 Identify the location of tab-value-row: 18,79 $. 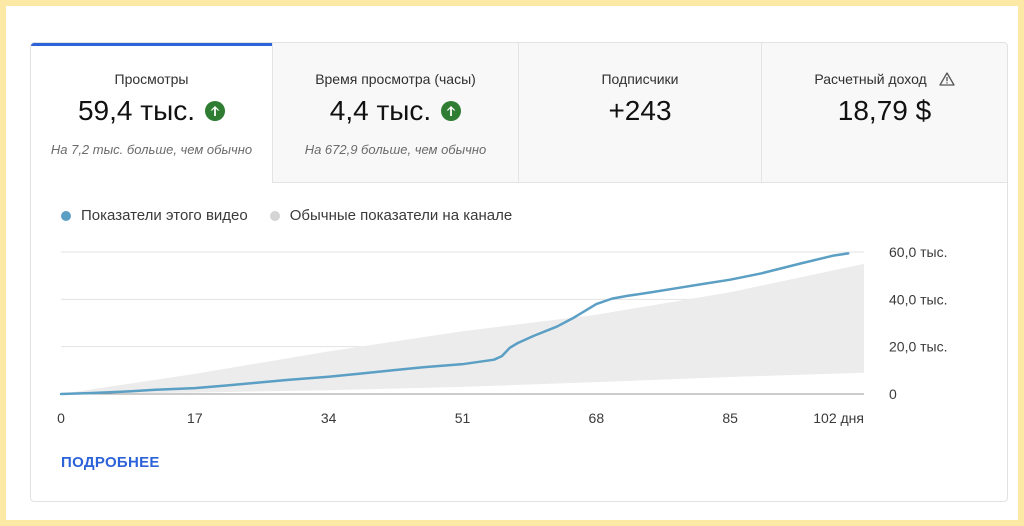
(884, 111).